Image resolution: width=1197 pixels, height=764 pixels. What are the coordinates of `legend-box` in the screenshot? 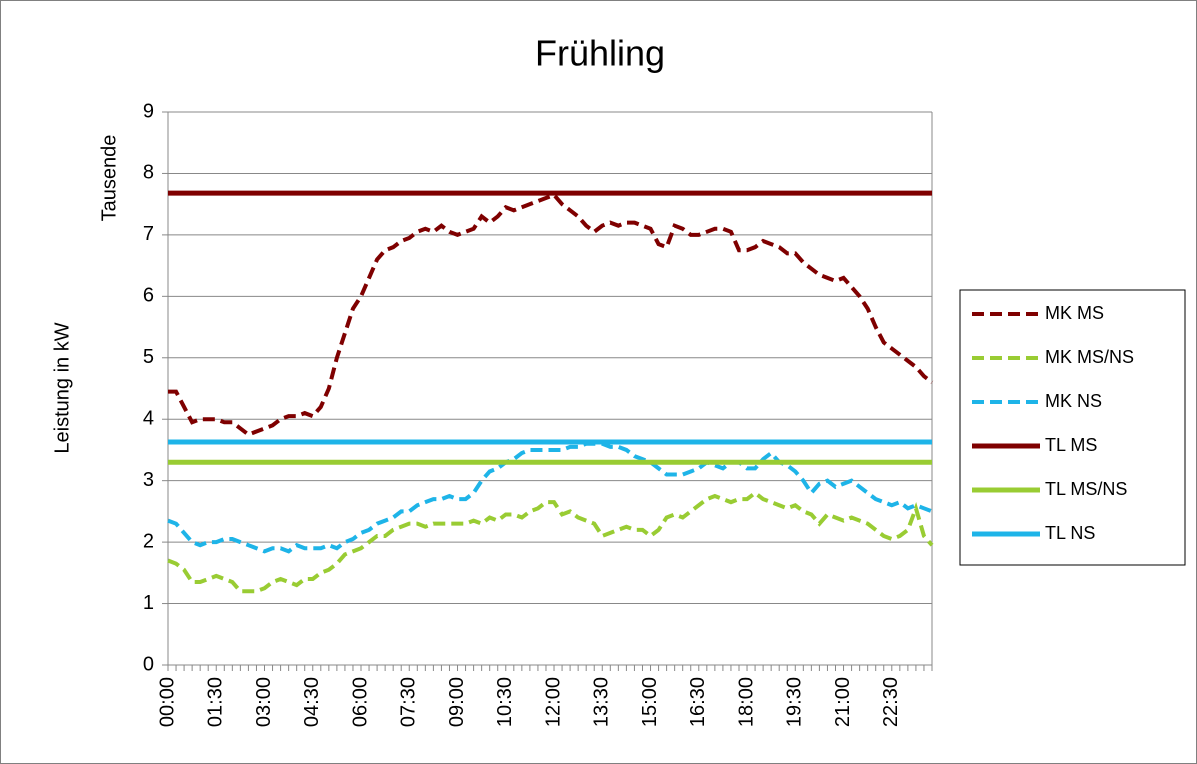 It's located at (1072, 427).